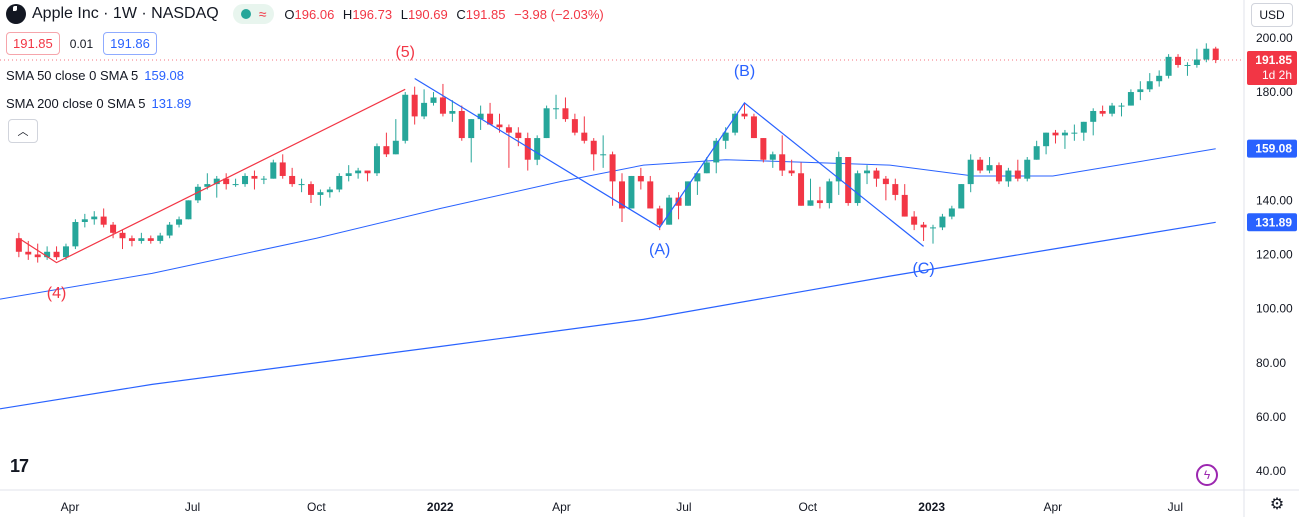  Describe the element at coordinates (1207, 475) in the screenshot. I see `lightning-icon: ϟ` at that location.